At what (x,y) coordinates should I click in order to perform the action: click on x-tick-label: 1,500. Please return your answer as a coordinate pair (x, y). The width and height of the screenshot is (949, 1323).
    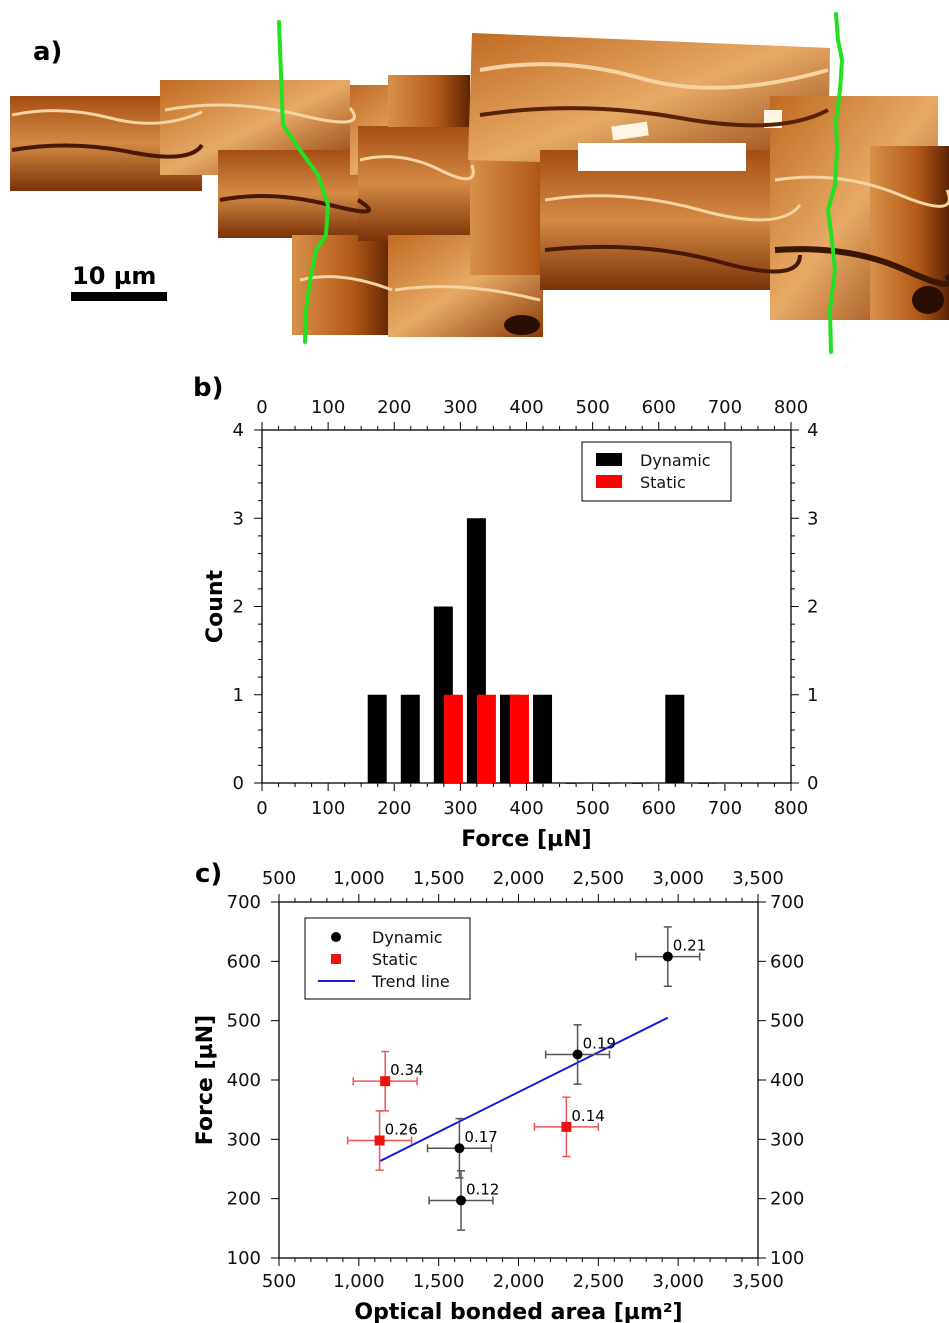
    Looking at the image, I should click on (439, 1281).